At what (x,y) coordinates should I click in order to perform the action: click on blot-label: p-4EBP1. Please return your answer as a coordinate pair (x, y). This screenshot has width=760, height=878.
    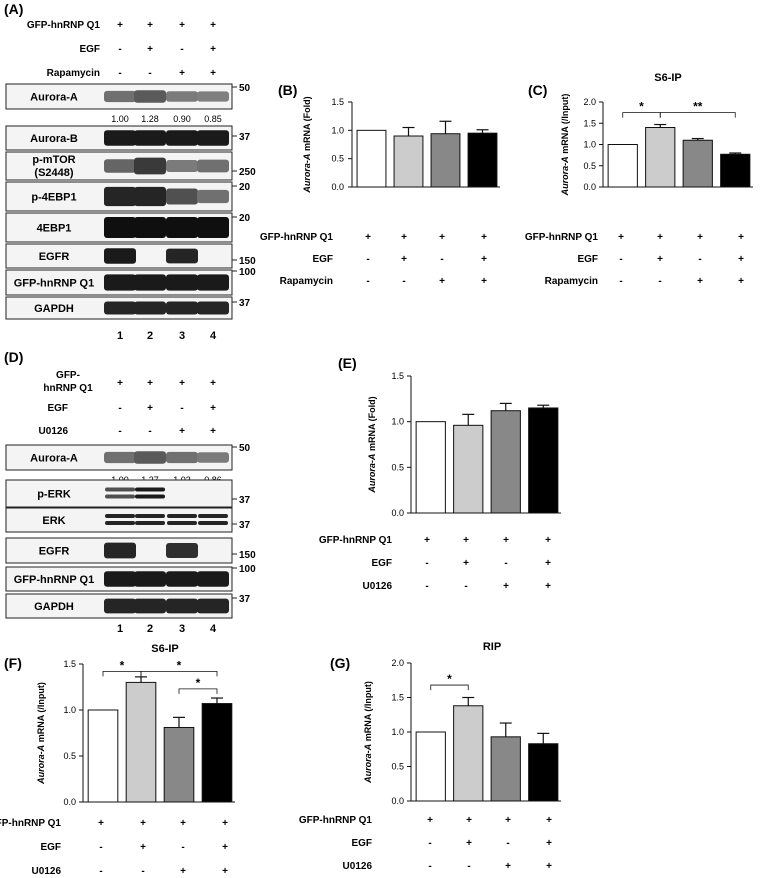
    Looking at the image, I should click on (53, 198).